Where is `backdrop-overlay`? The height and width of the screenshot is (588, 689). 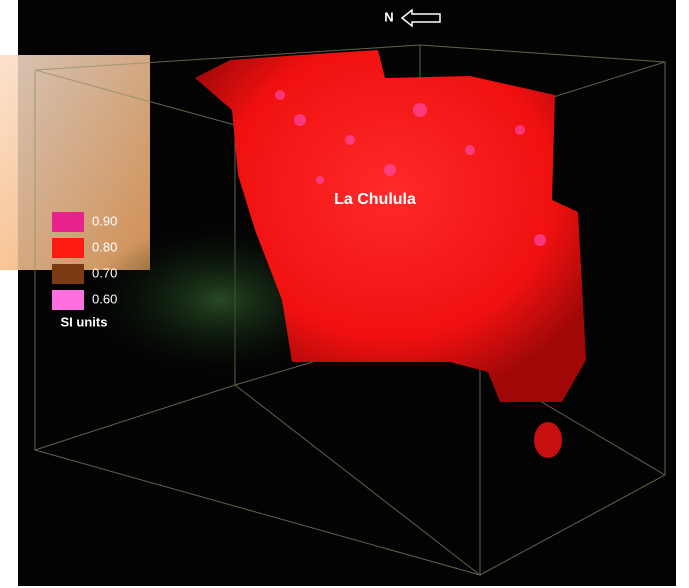
backdrop-overlay is located at coordinates (84, 162).